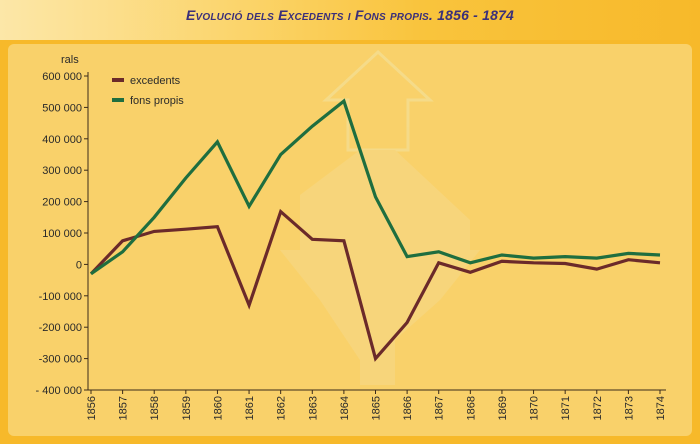 This screenshot has height=444, width=700. What do you see at coordinates (124, 408) in the screenshot?
I see `x-tick-label: 1857` at bounding box center [124, 408].